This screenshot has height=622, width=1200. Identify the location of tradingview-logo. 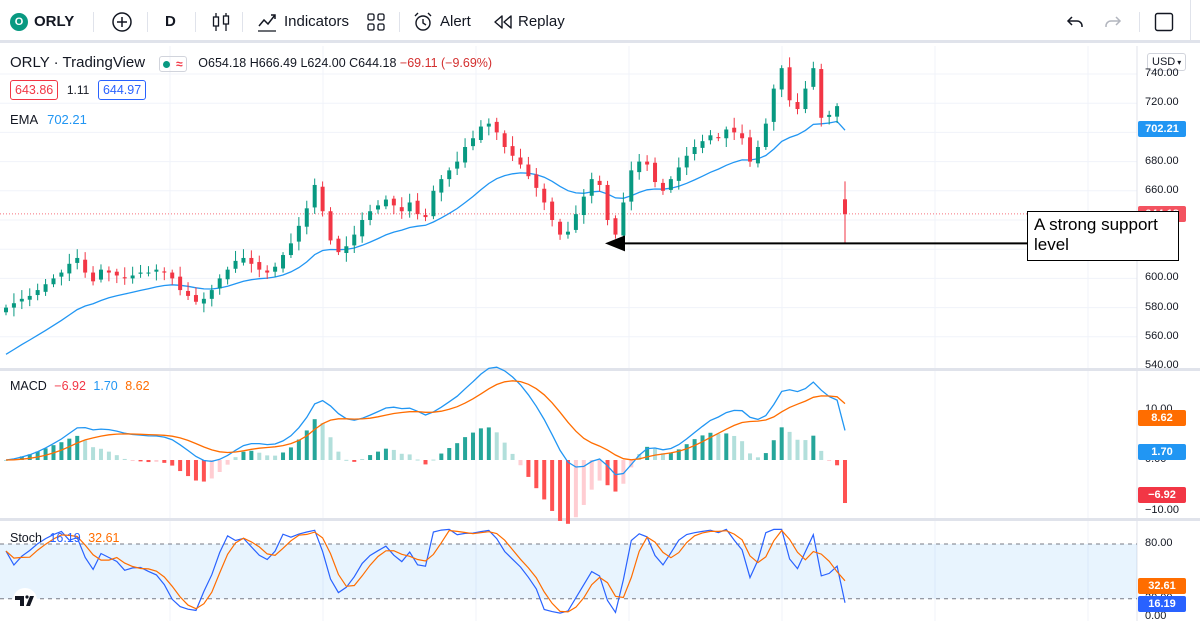
(25, 600).